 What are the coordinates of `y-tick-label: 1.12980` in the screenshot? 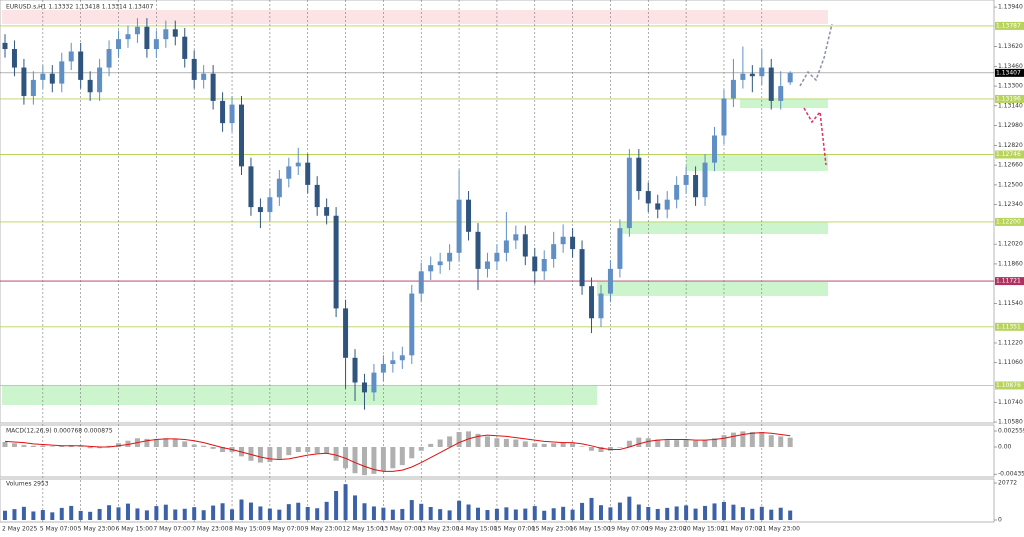 It's located at (1010, 125).